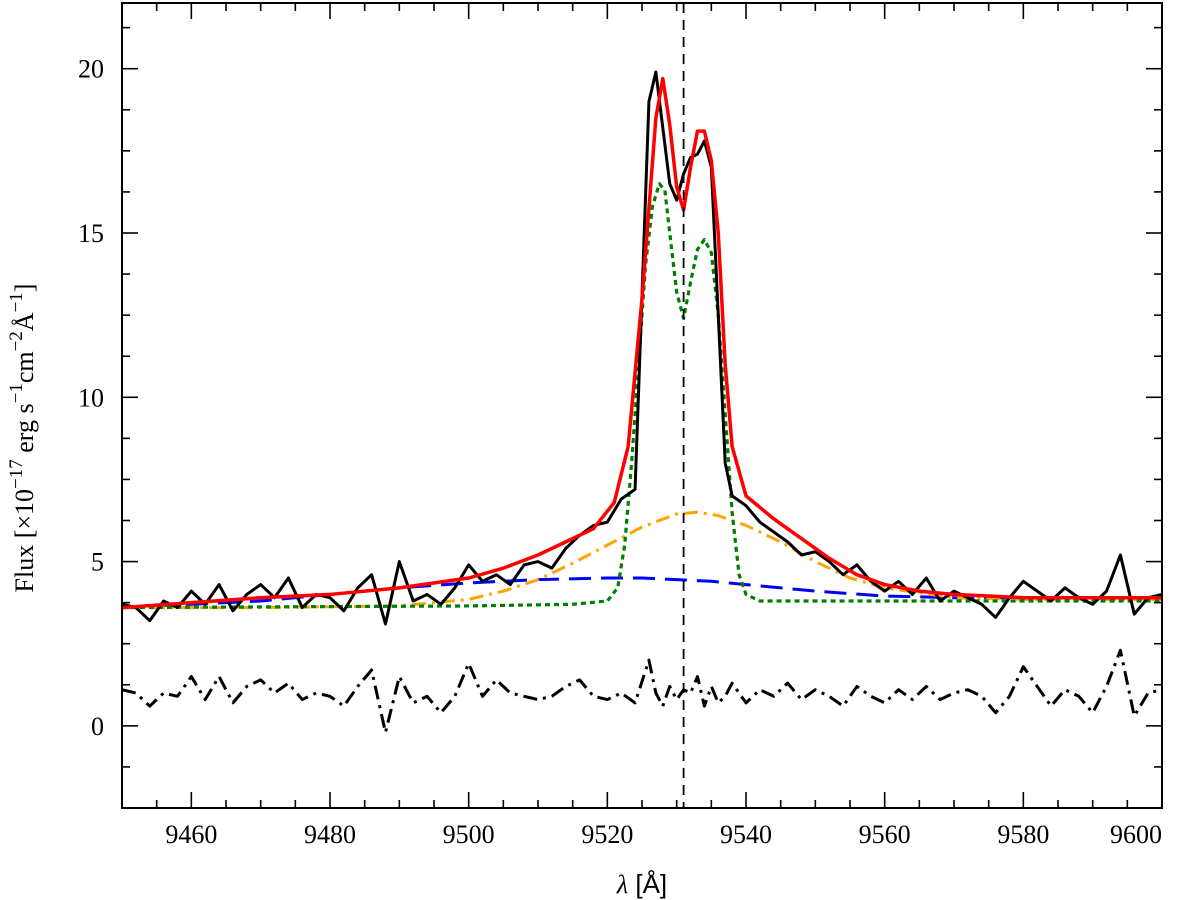  I want to click on x-axis-label: λ [Å], so click(641, 884).